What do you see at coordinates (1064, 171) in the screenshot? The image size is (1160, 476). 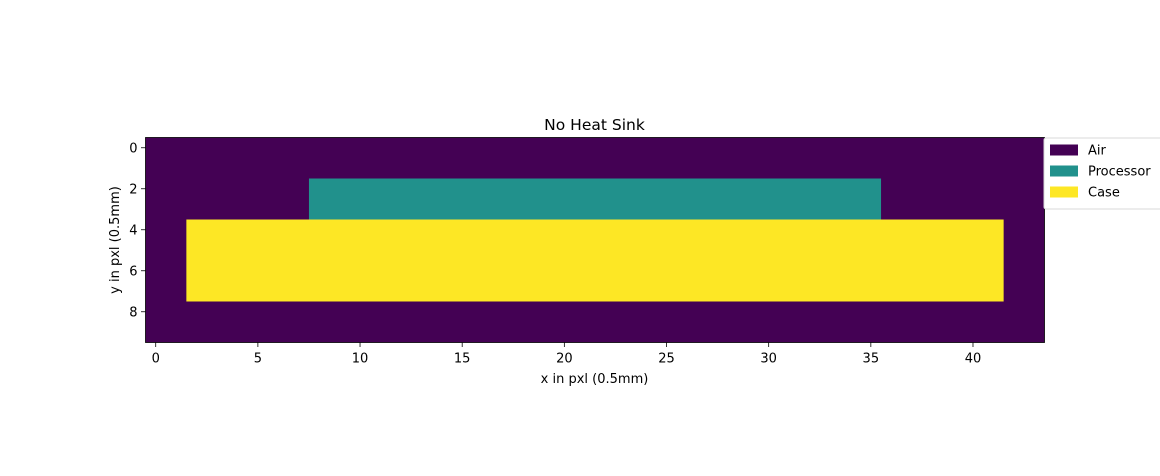 I see `legend-swatch-processor` at bounding box center [1064, 171].